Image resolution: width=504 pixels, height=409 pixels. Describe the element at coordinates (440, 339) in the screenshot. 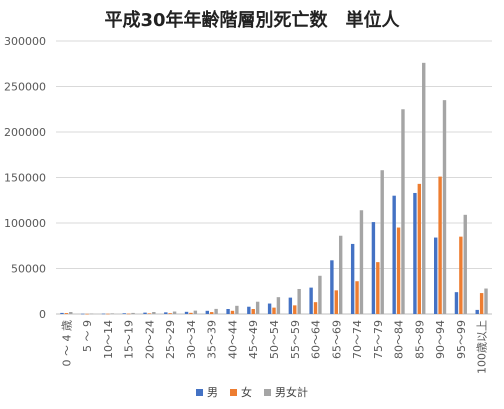

I see `x-tick-label: 90～94` at that location.